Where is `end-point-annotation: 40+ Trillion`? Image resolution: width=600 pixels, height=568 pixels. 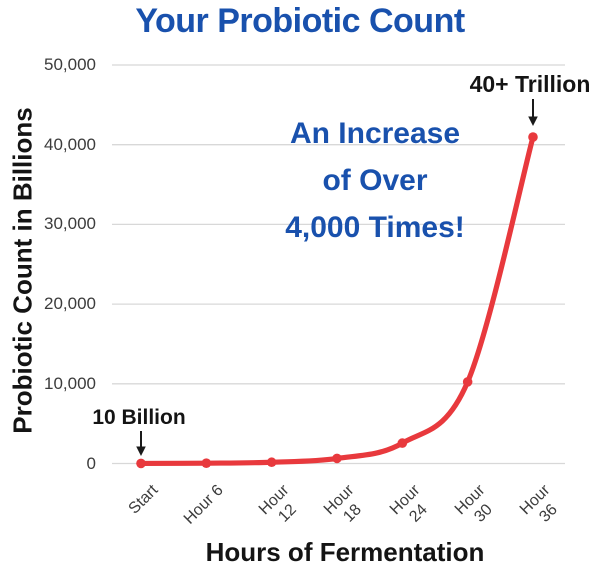 end-point-annotation: 40+ Trillion is located at coordinates (530, 84).